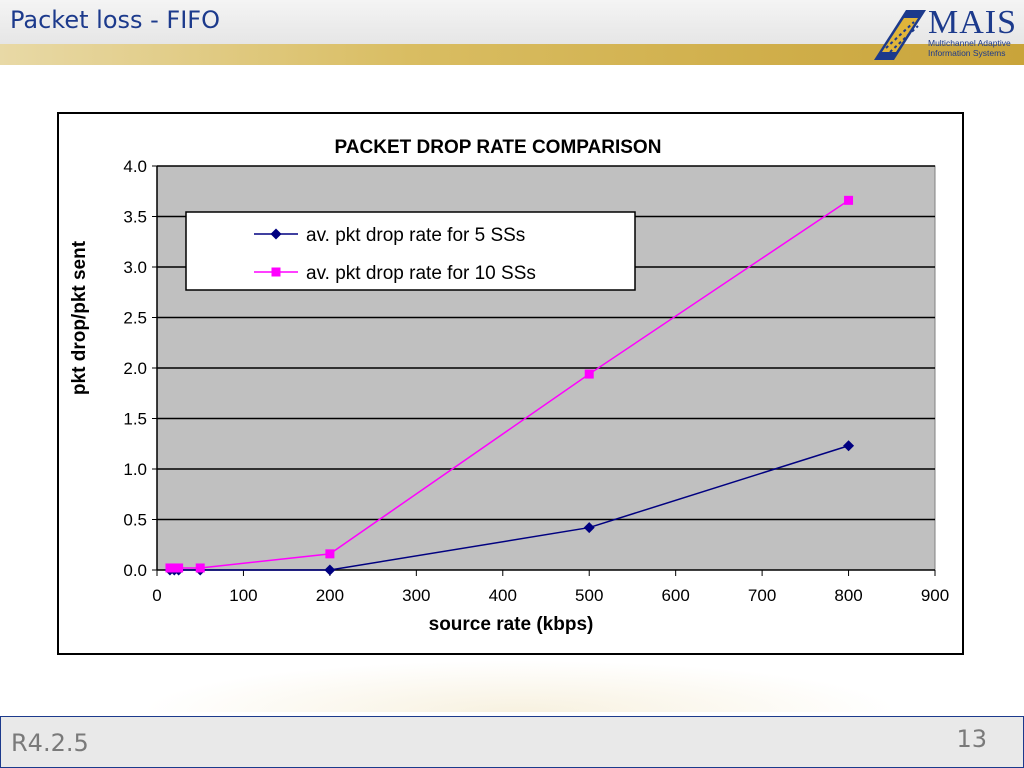 The height and width of the screenshot is (768, 1024). Describe the element at coordinates (589, 595) in the screenshot. I see `x-tick-label: 500` at that location.